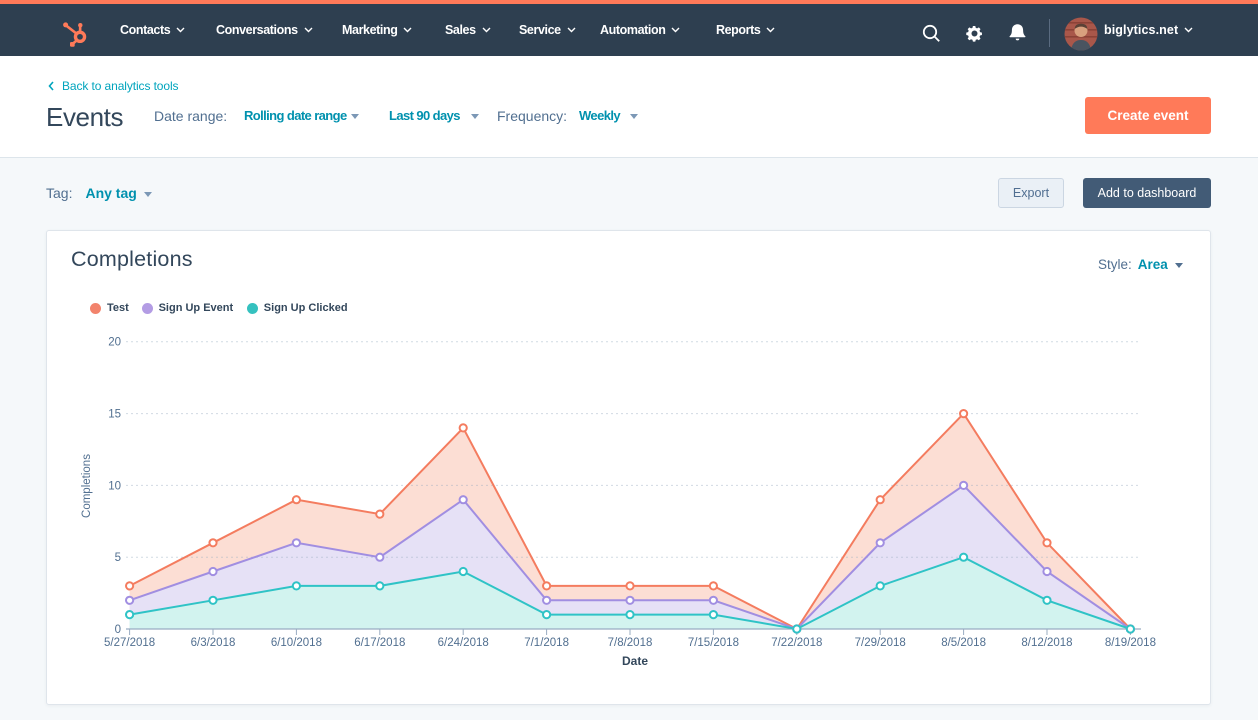 This screenshot has height=720, width=1258. I want to click on svg-text: 7/15/2018, so click(713, 643).